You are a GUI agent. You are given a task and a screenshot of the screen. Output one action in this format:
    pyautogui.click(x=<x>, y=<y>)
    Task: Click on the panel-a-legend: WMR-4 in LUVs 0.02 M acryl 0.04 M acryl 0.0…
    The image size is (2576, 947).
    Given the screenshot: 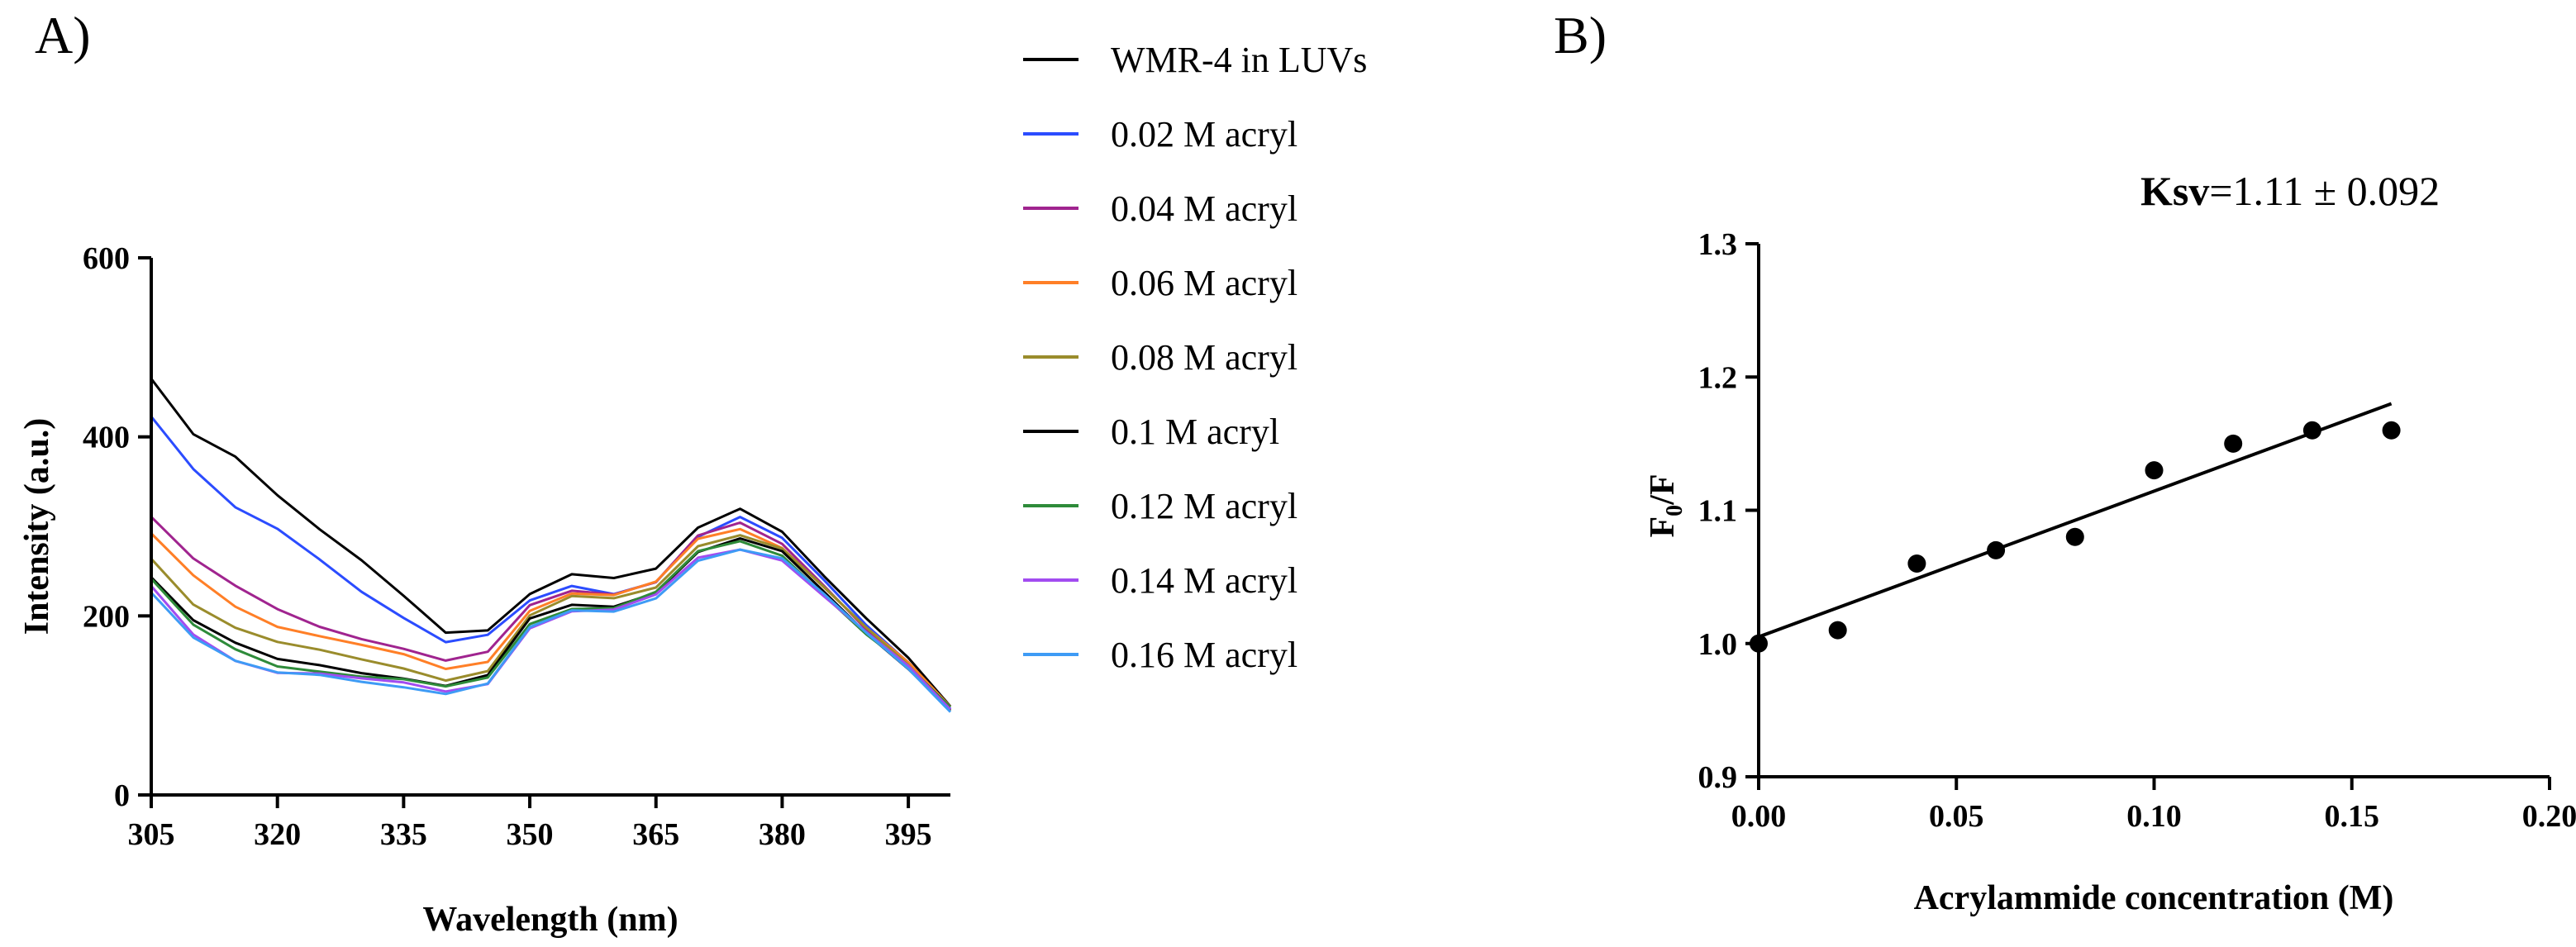 What is the action you would take?
    pyautogui.click(x=1195, y=358)
    